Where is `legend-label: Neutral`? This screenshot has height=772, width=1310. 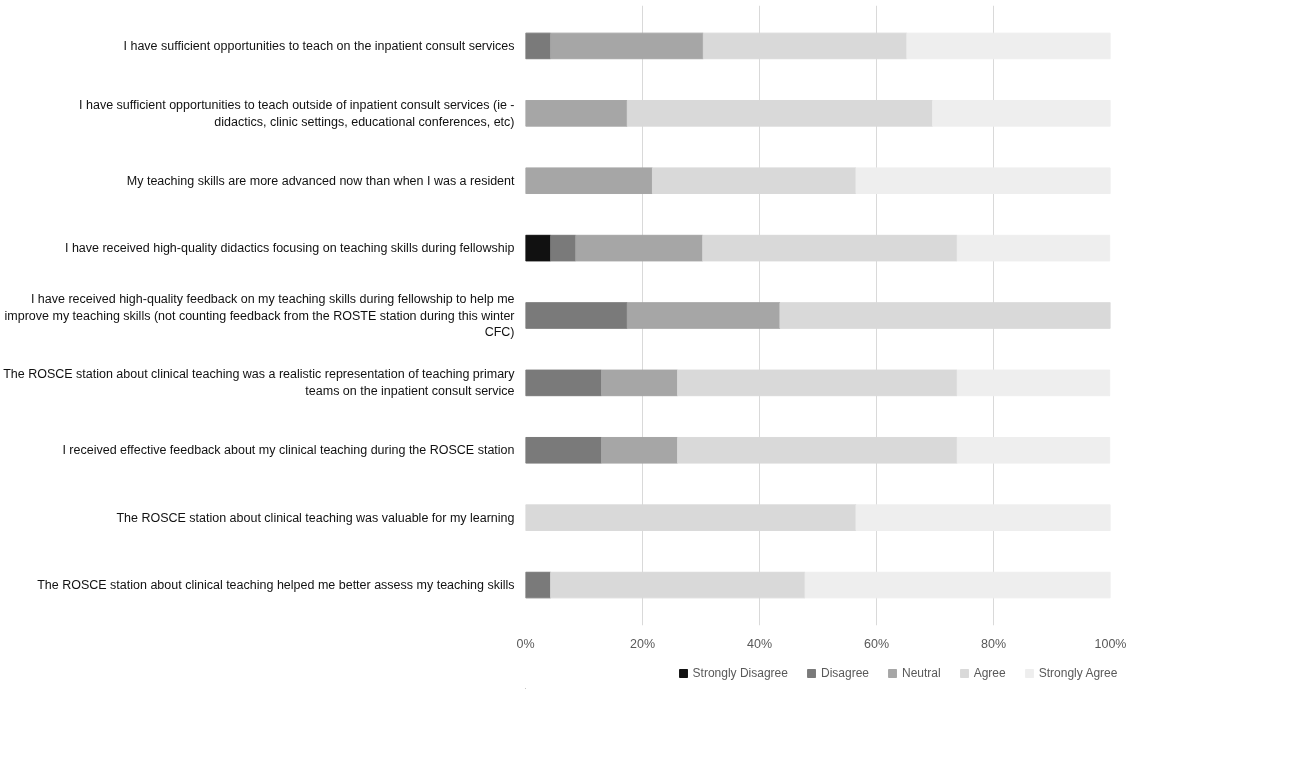
legend-label: Neutral is located at coordinates (921, 673).